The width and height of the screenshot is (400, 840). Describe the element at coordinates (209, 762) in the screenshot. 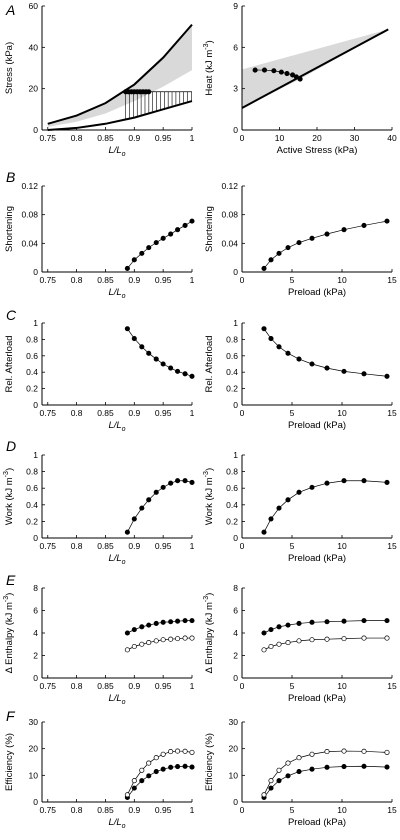

I see `y-axis-label: Efficiency (%)` at that location.